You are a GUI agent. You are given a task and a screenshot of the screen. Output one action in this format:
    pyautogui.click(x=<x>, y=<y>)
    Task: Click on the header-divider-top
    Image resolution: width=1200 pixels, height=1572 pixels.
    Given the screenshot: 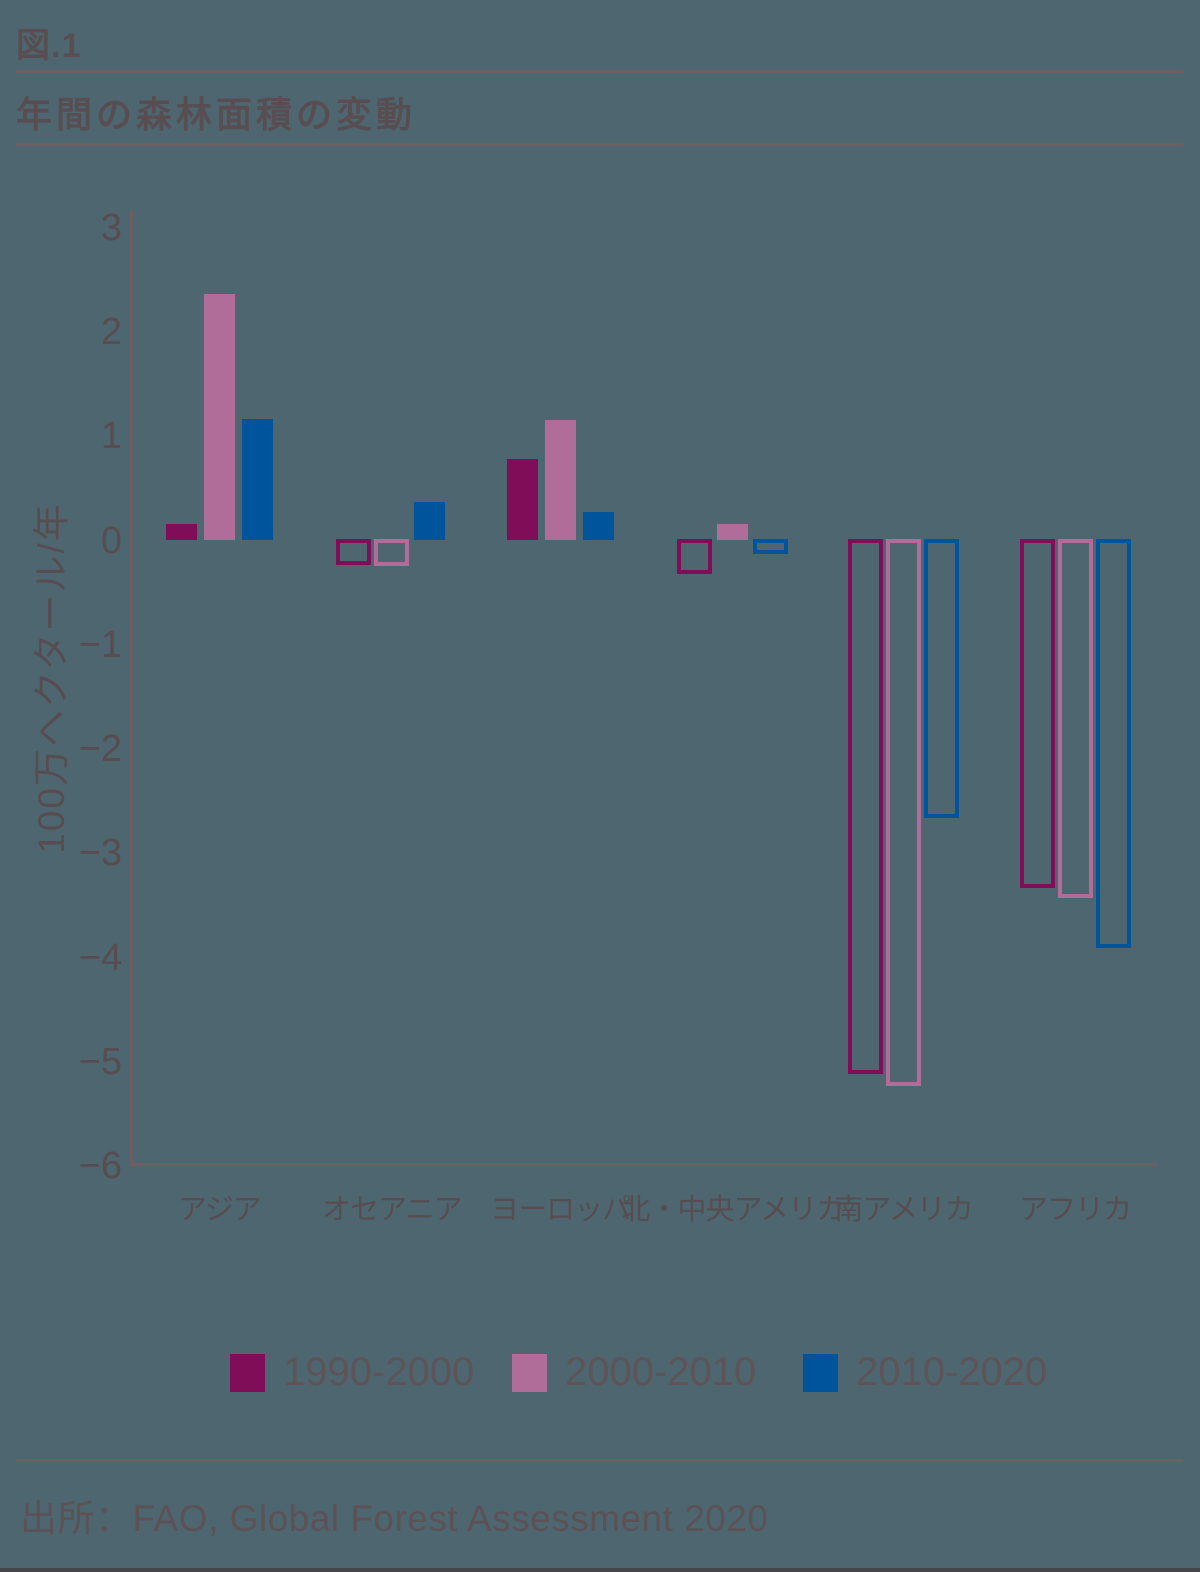 What is the action you would take?
    pyautogui.click(x=599, y=71)
    